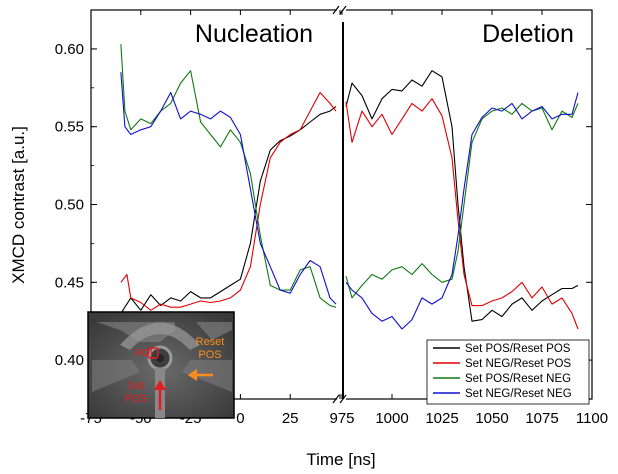  What do you see at coordinates (69, 282) in the screenshot?
I see `y-tick-label: 0.45` at bounding box center [69, 282].